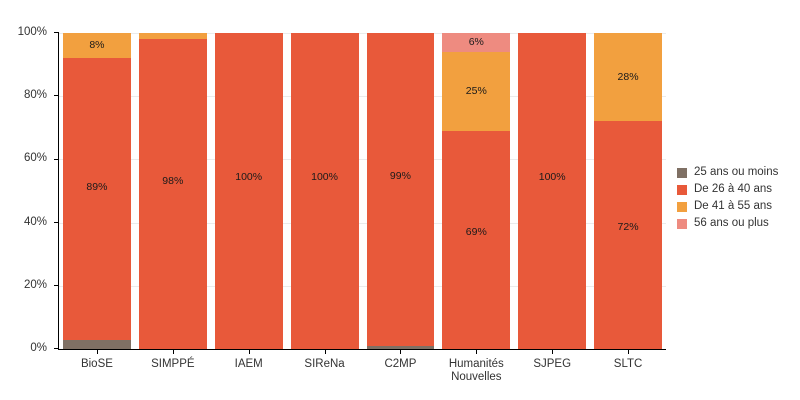 The image size is (800, 400). I want to click on bar-group: 99%, so click(400, 191).